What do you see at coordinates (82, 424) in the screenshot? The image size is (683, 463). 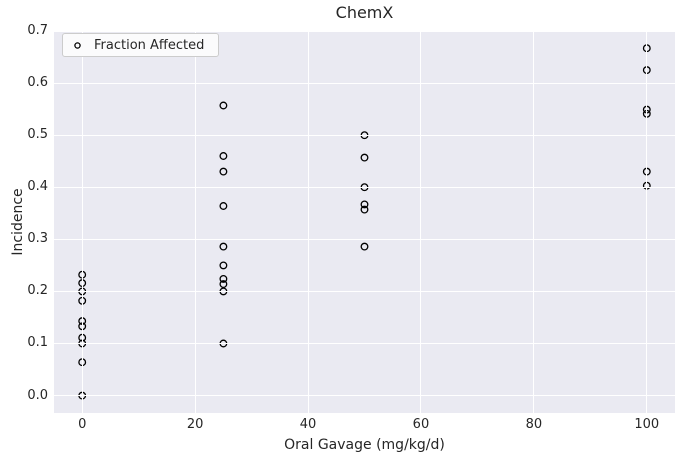 I see `x-tick-label: 0` at bounding box center [82, 424].